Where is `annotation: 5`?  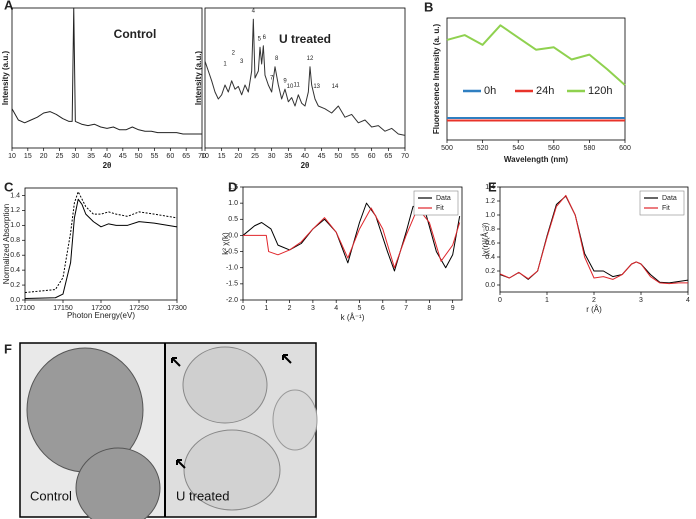 annotation: 5 is located at coordinates (260, 39).